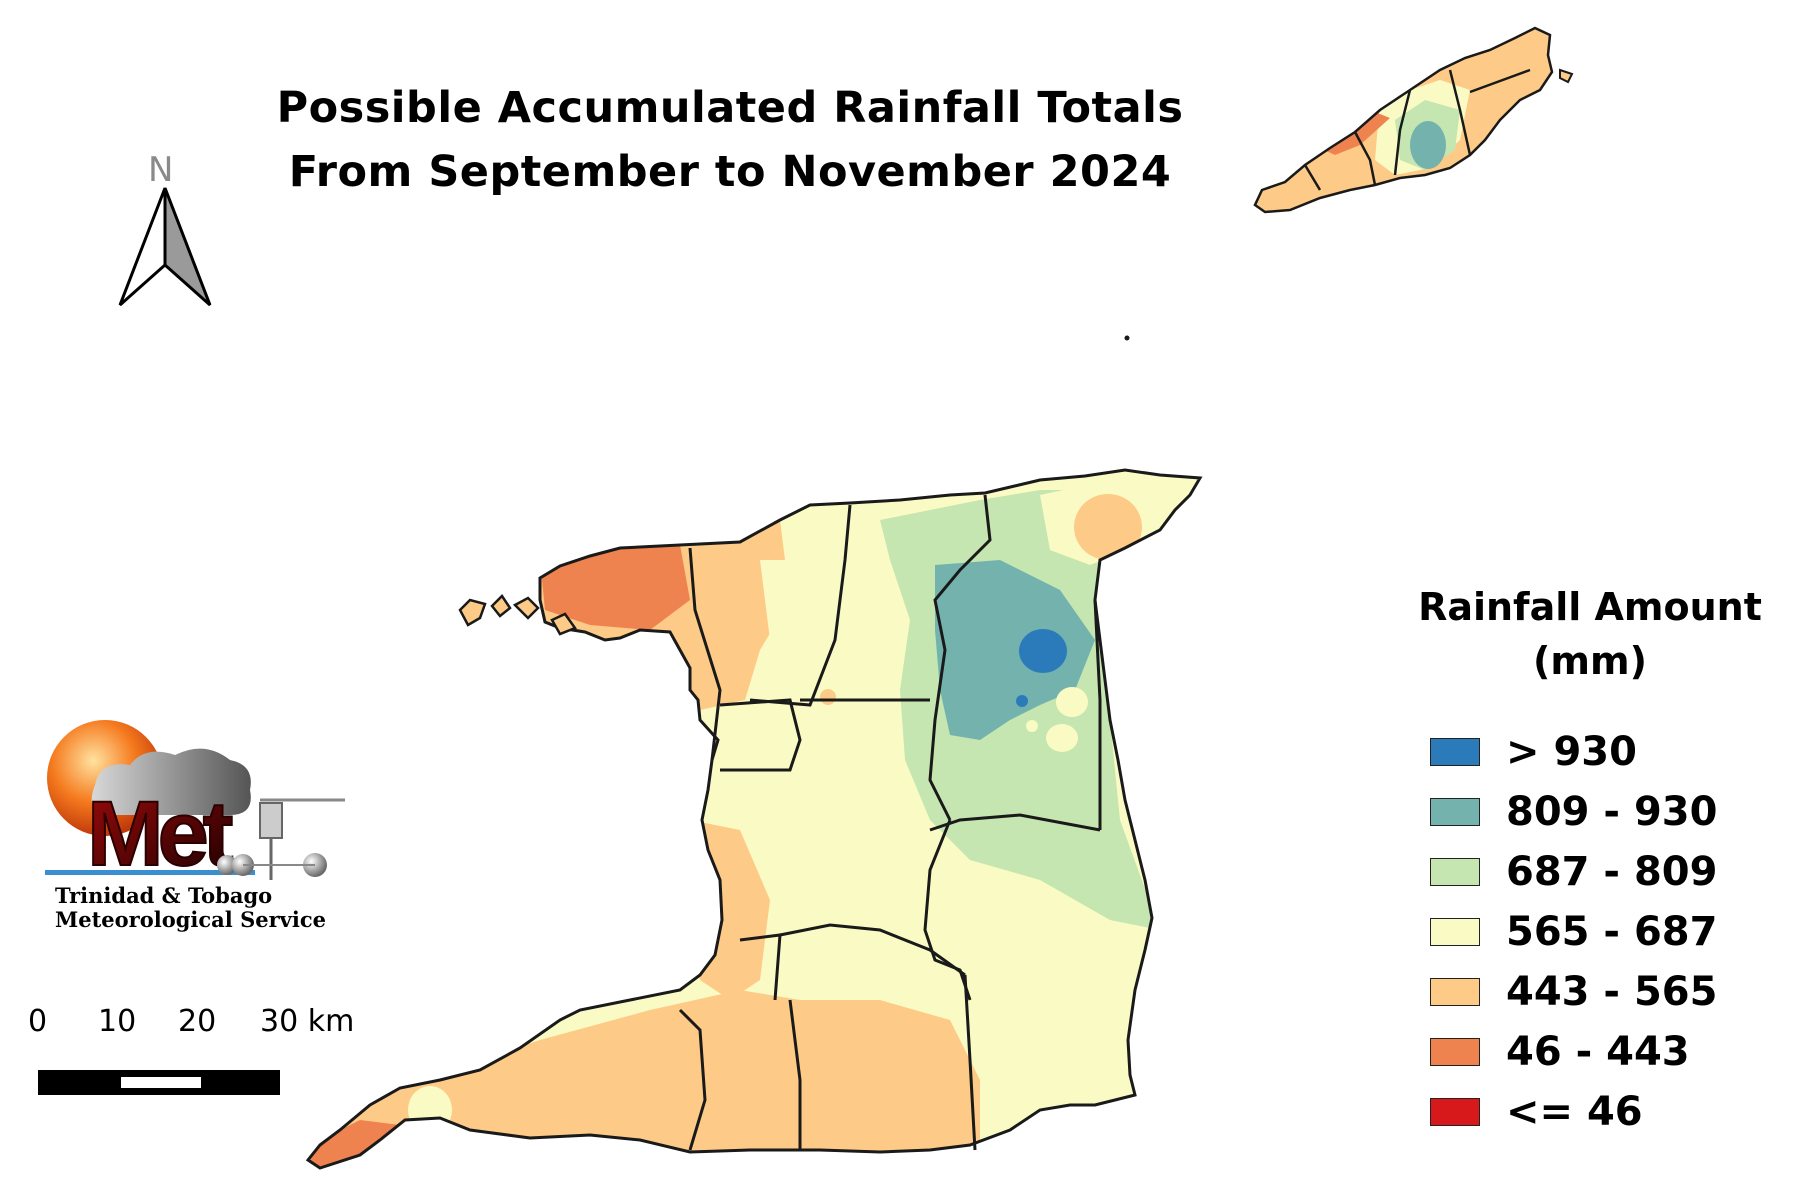  What do you see at coordinates (38, 1021) in the screenshot?
I see `scale-label-0: 0` at bounding box center [38, 1021].